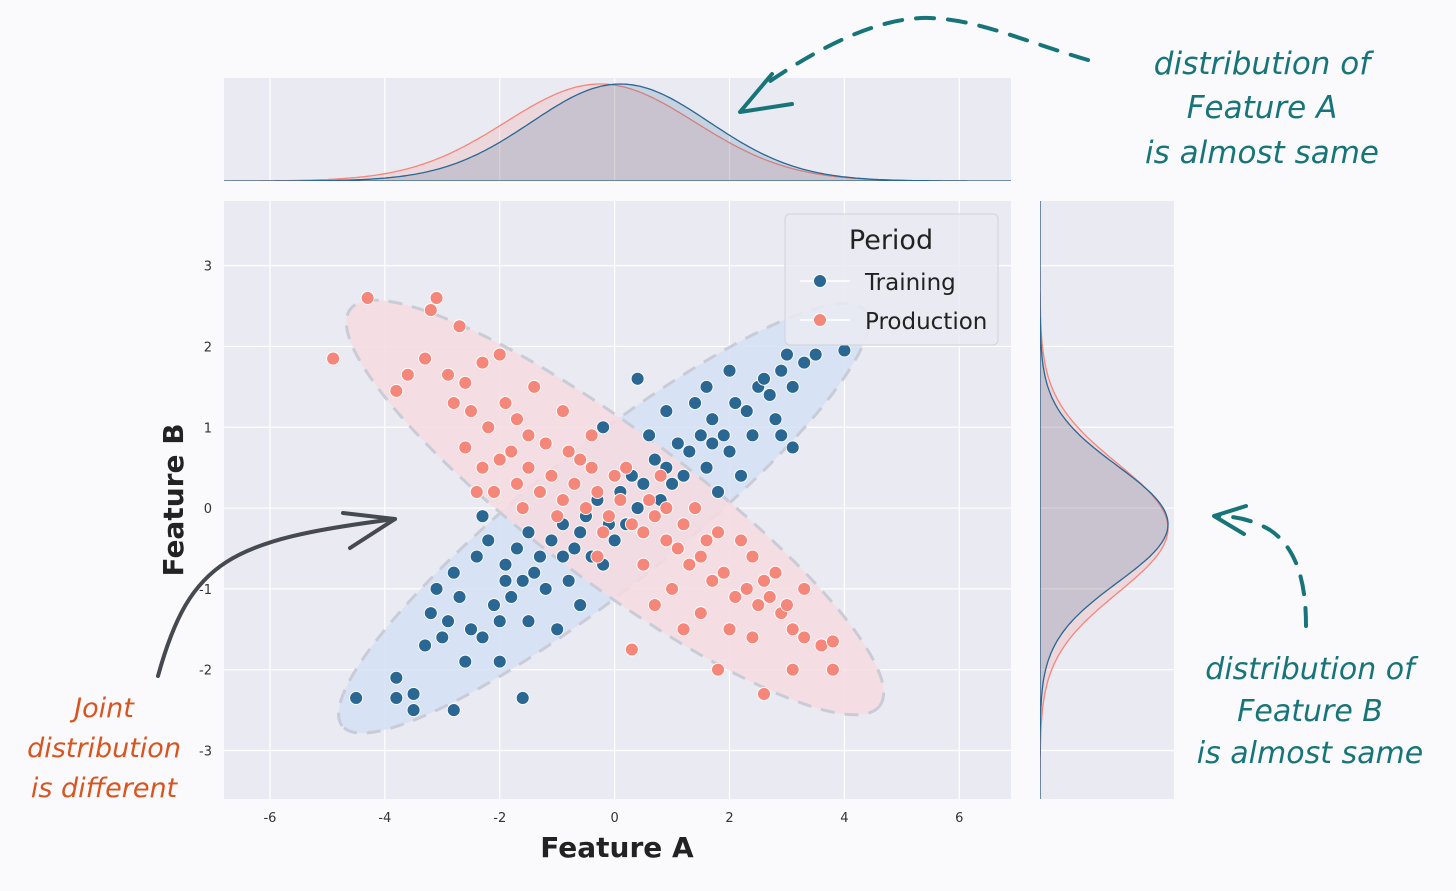  What do you see at coordinates (104, 748) in the screenshot?
I see `annotation-joint-line2: distribution` at bounding box center [104, 748].